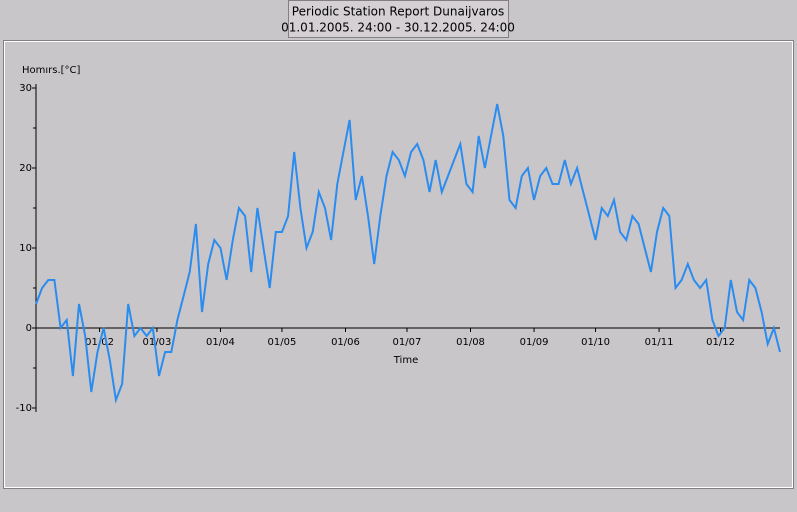 The width and height of the screenshot is (797, 512). Describe the element at coordinates (220, 342) in the screenshot. I see `x-tick-label: 01/04` at that location.